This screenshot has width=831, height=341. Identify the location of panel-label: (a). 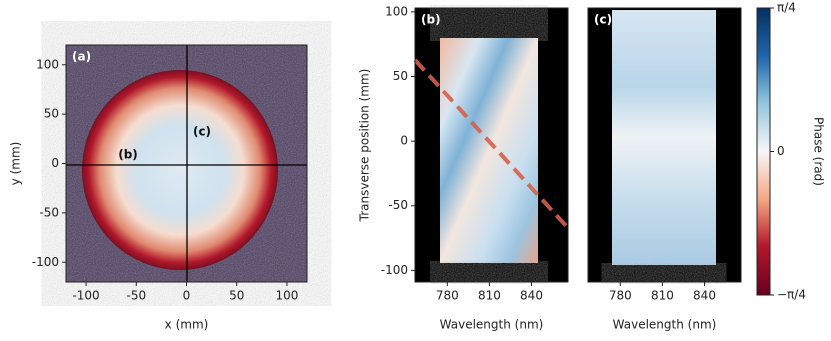
(81, 57).